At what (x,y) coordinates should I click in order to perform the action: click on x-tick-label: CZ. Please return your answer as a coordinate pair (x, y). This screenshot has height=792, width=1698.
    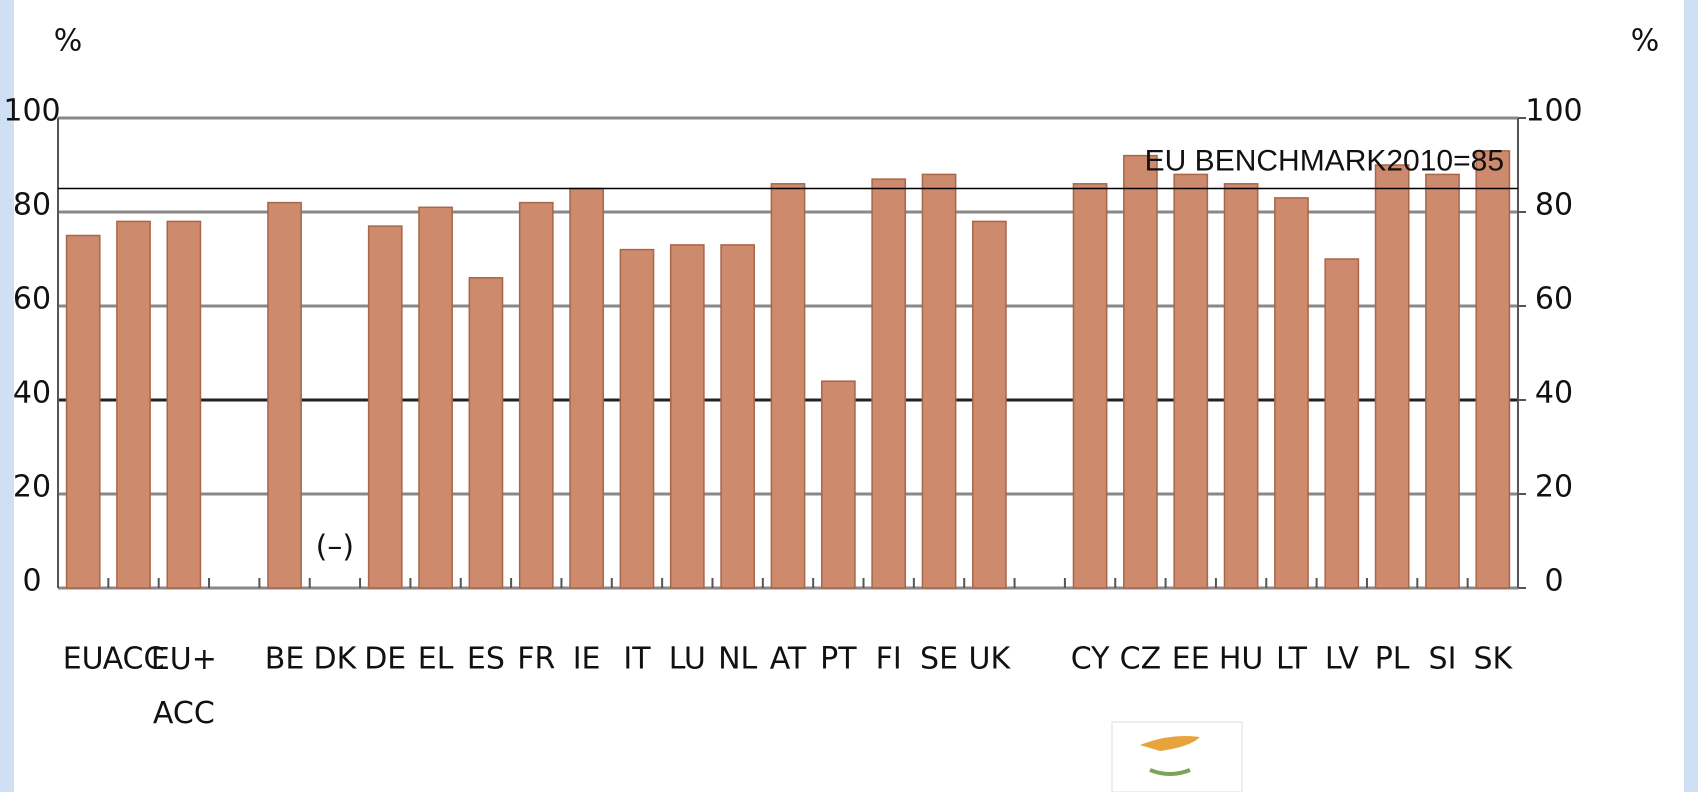
    Looking at the image, I should click on (1141, 659).